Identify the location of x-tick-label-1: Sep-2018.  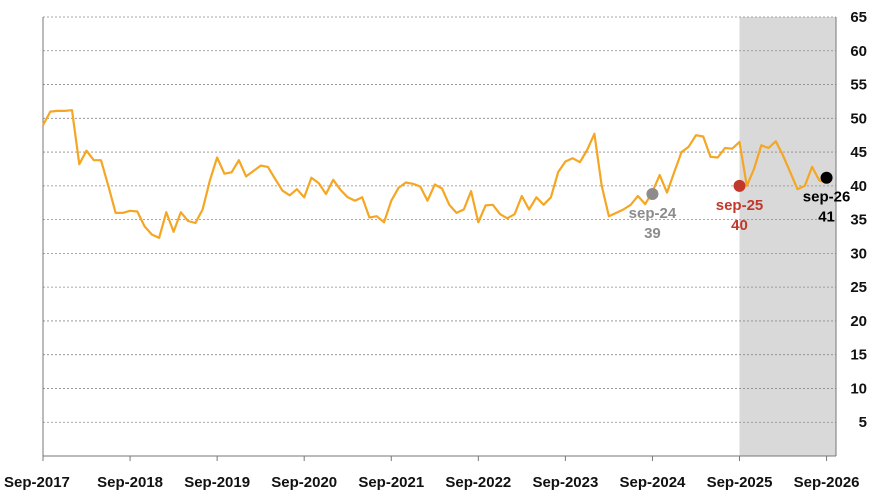
(130, 482).